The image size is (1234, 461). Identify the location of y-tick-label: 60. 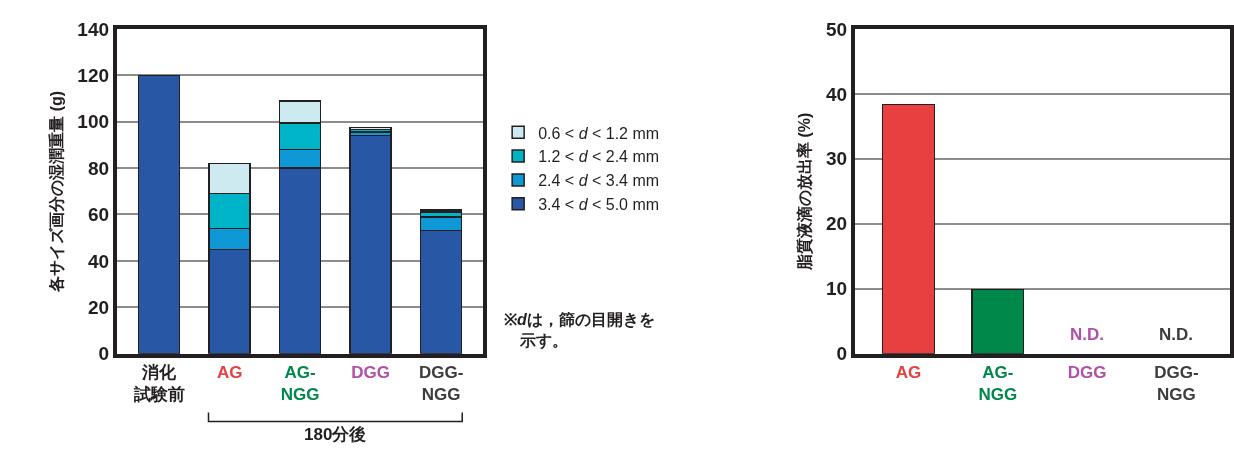
(98, 215).